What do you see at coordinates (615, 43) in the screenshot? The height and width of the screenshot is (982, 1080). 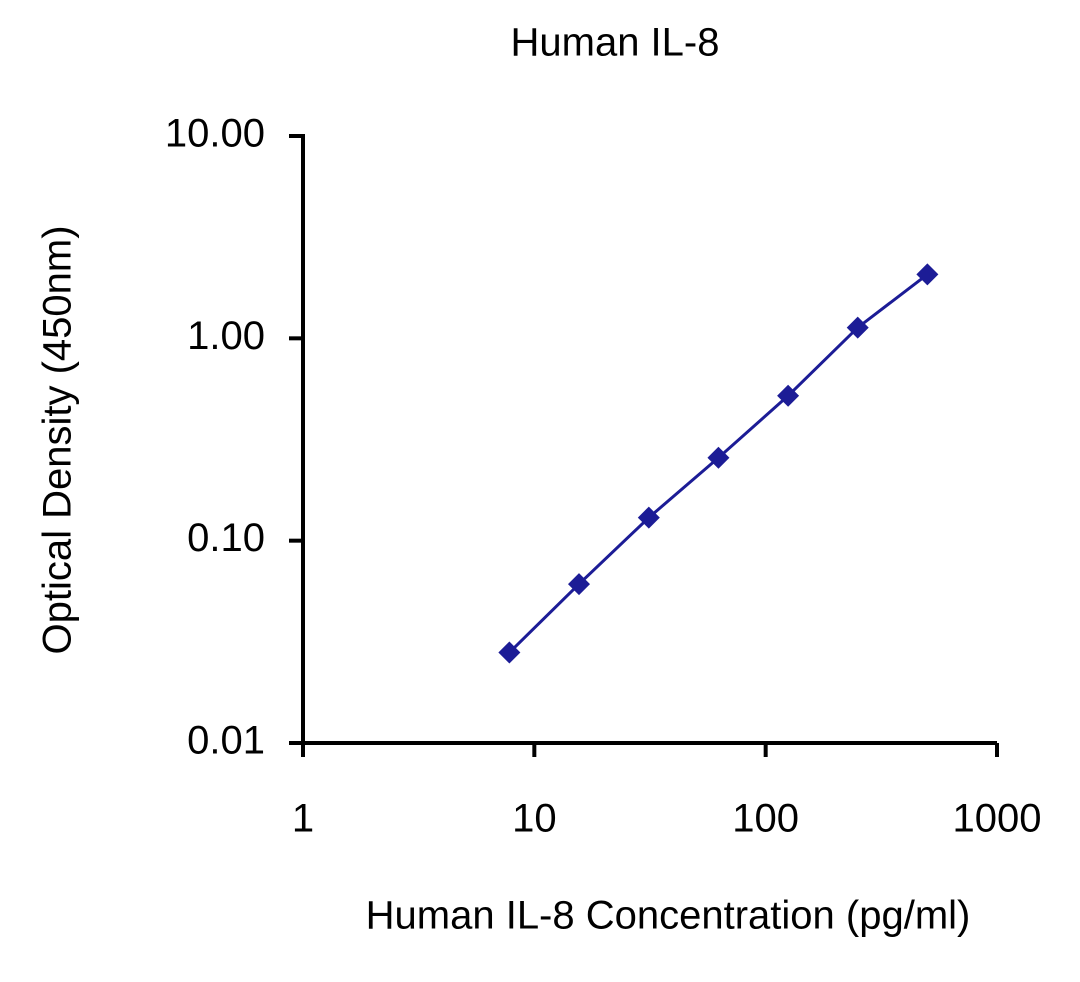 I see `chart-title: Human IL-8` at bounding box center [615, 43].